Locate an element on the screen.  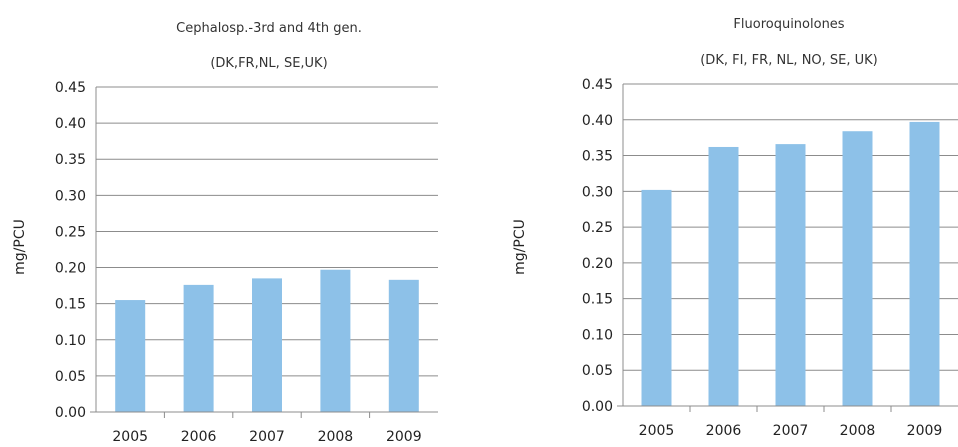
chart-title: Fluoroquinolones is located at coordinates (788, 24).